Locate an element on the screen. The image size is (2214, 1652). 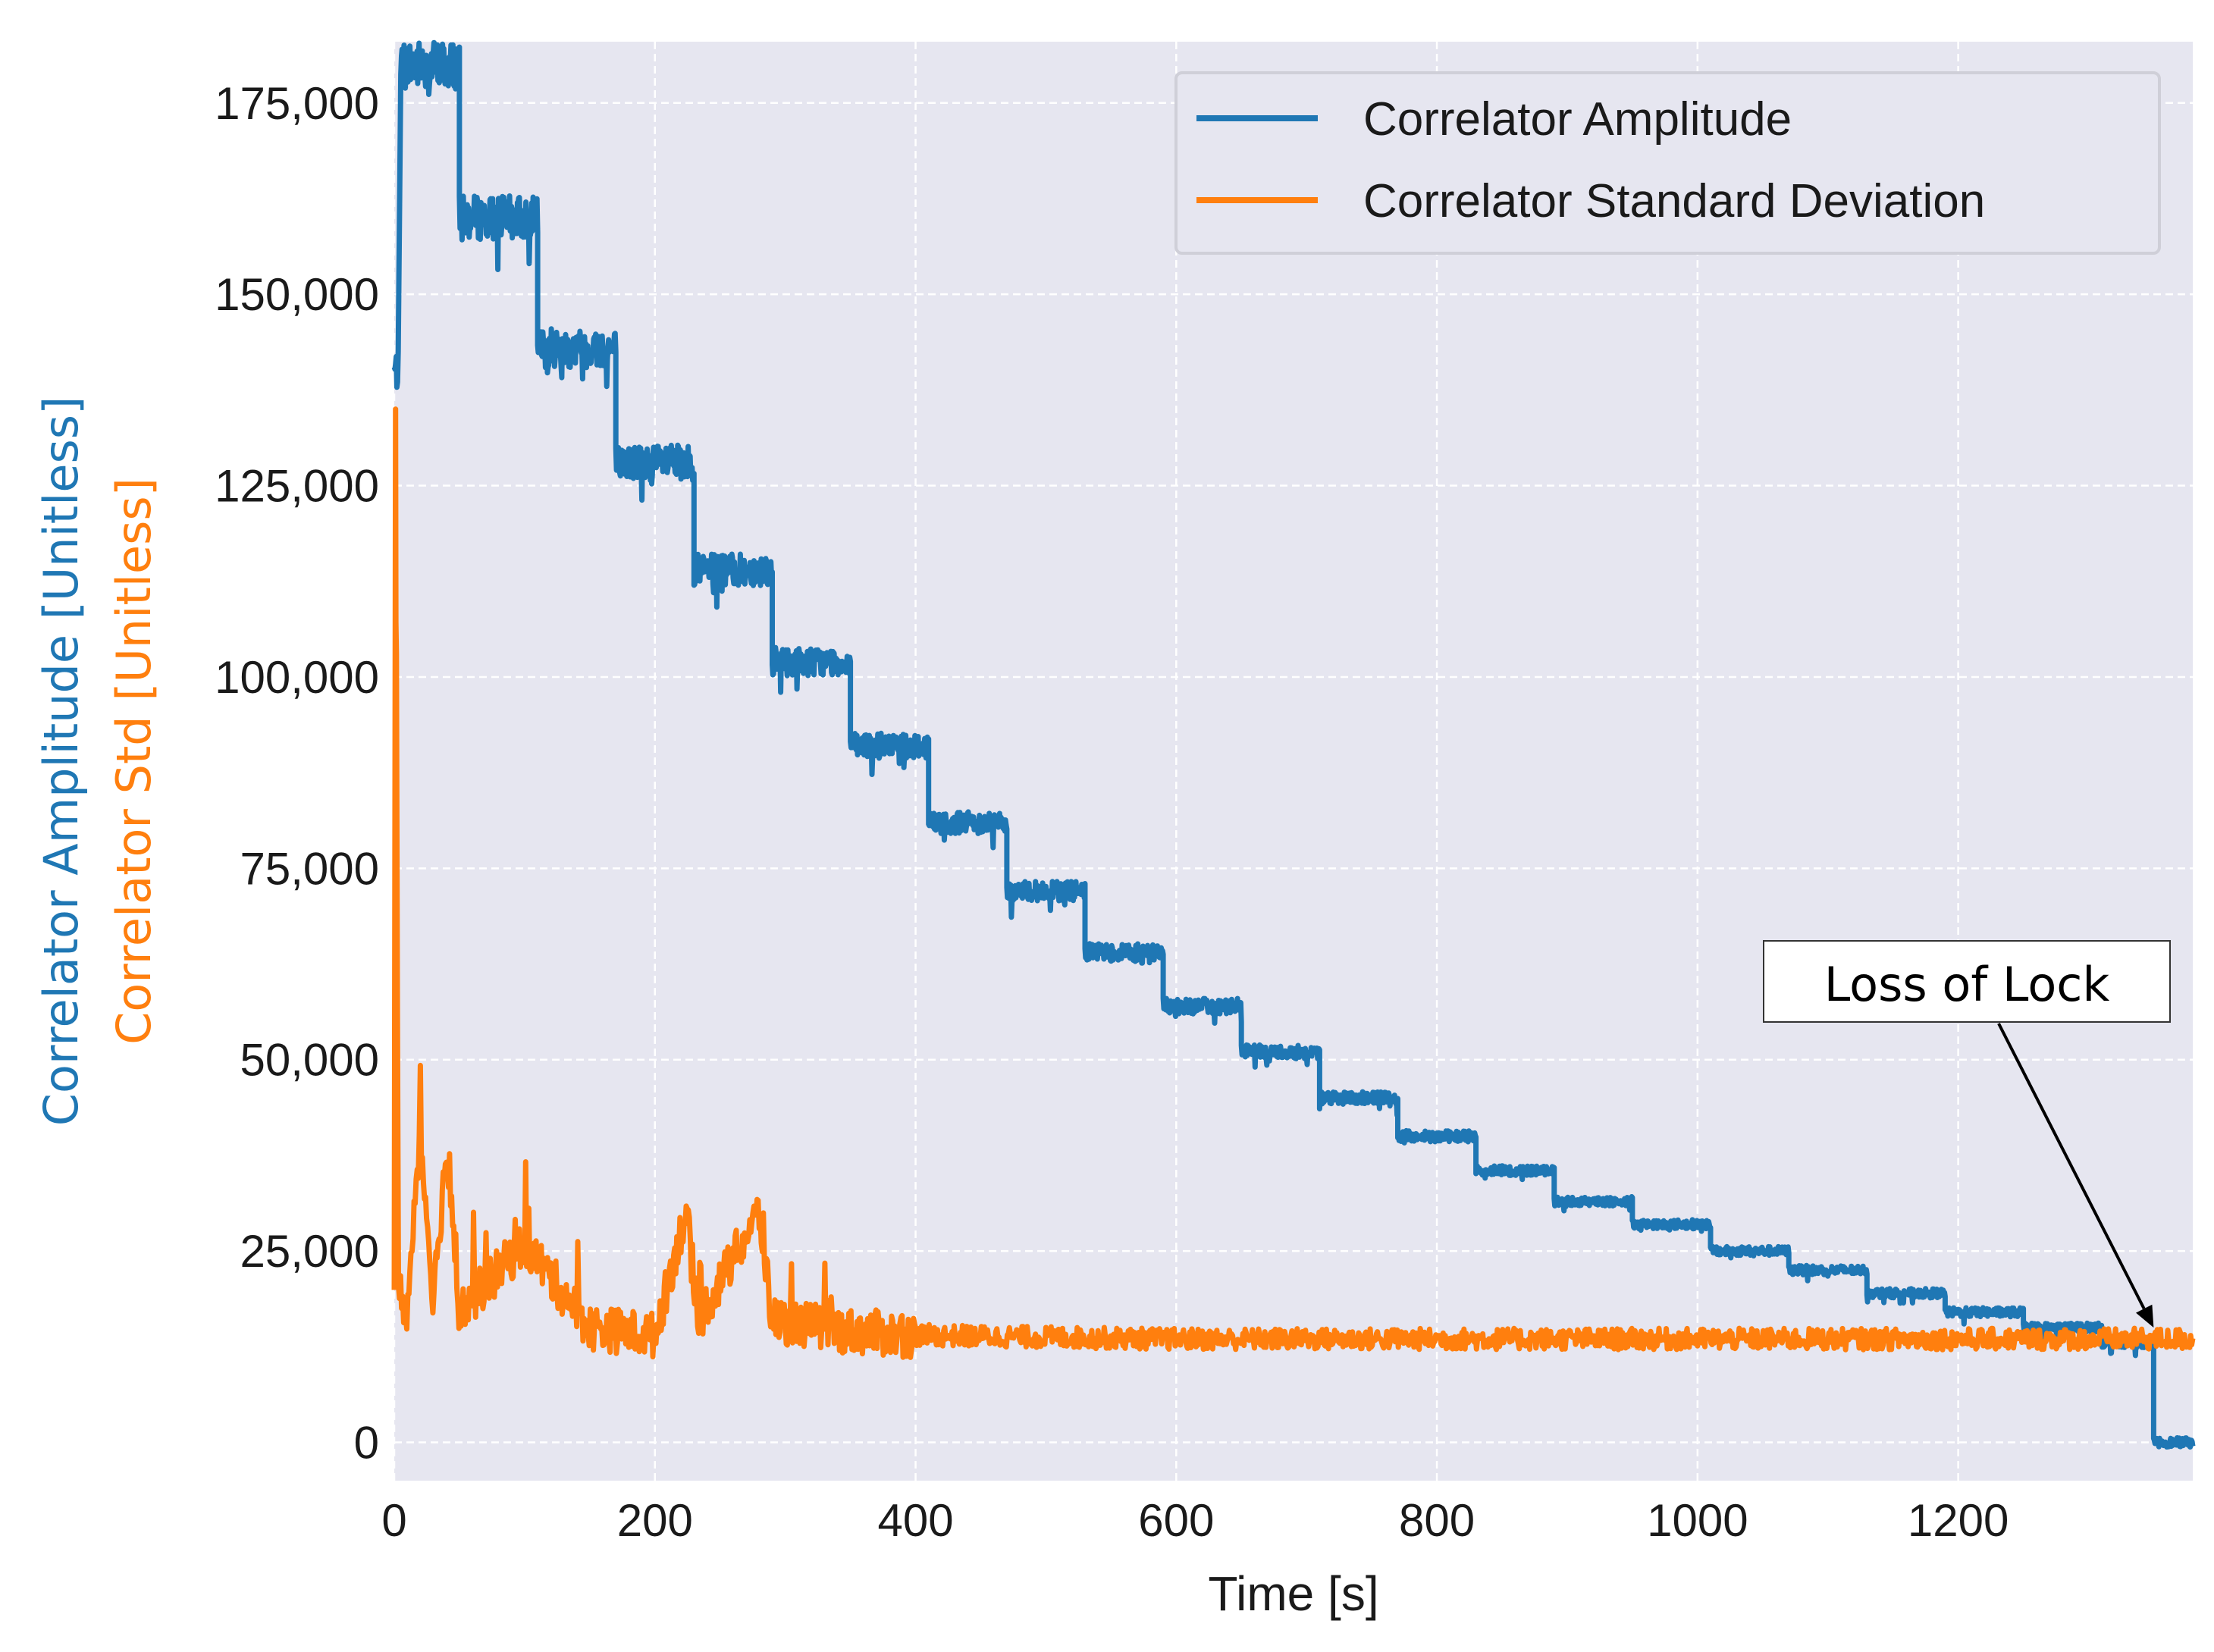
y-tick-label: 0 is located at coordinates (366, 1443).